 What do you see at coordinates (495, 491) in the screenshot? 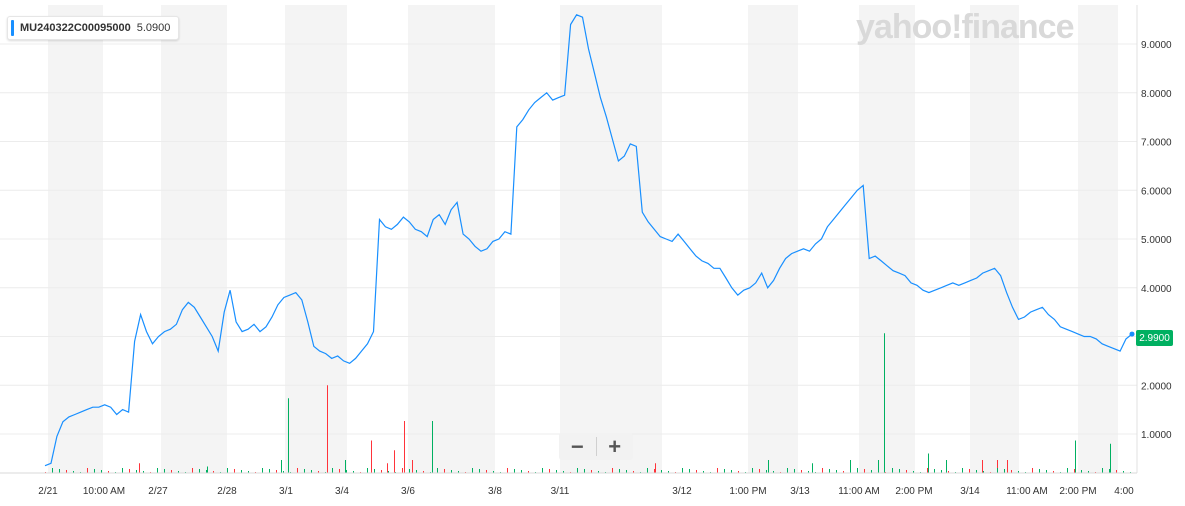
I see `x-tick-label: 3/8` at bounding box center [495, 491].